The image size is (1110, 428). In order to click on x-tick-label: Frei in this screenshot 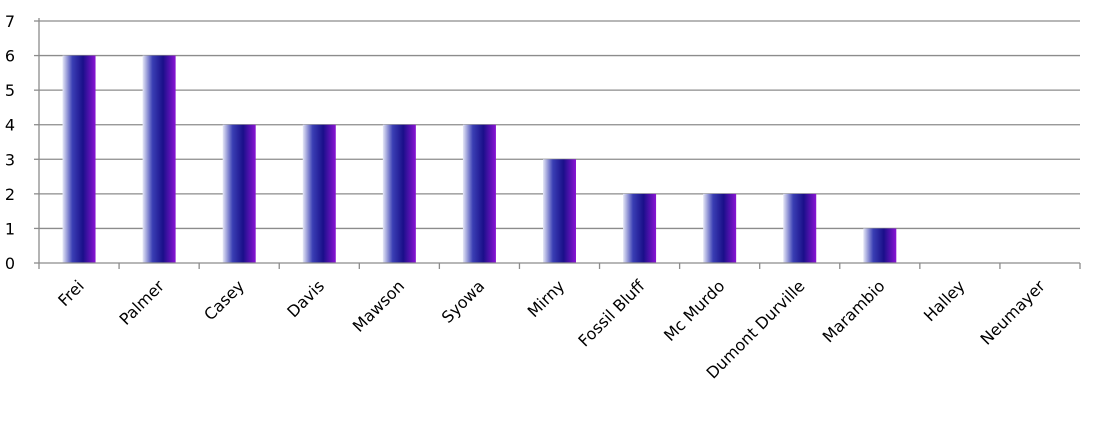, I will do `click(71, 293)`.